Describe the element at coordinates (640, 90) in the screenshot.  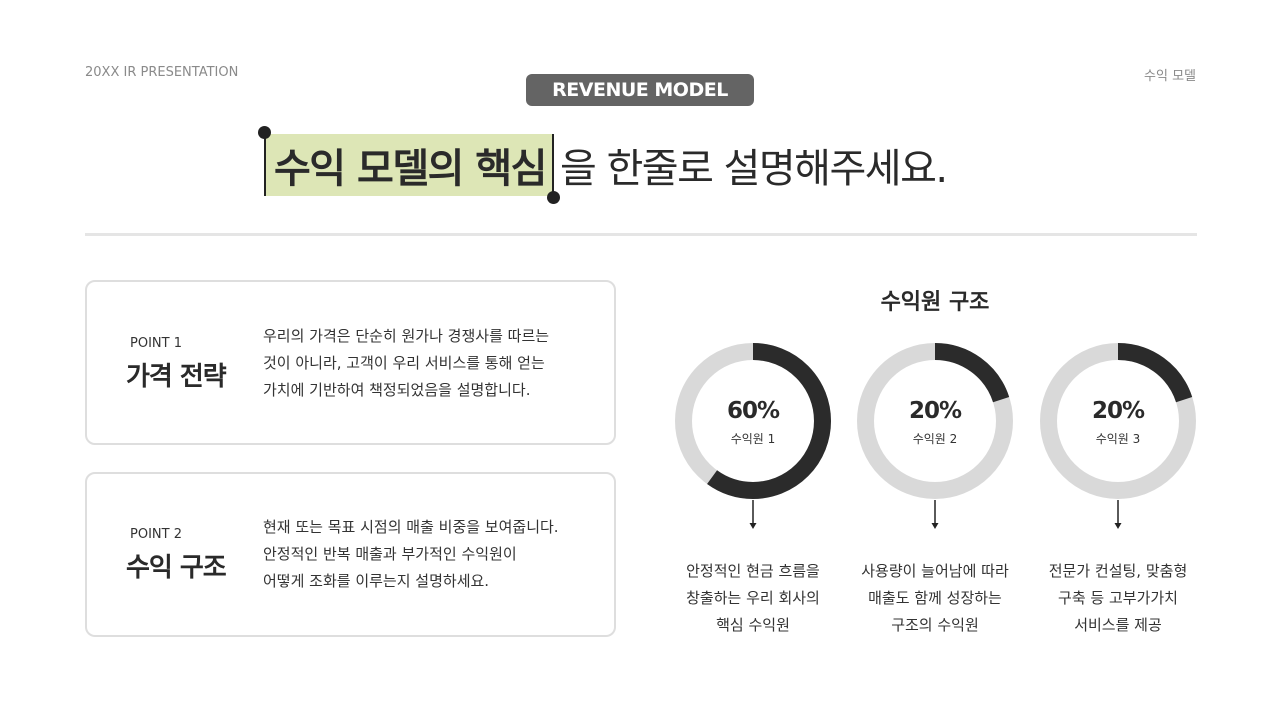
I see `section-badge: REVENUE MODEL` at that location.